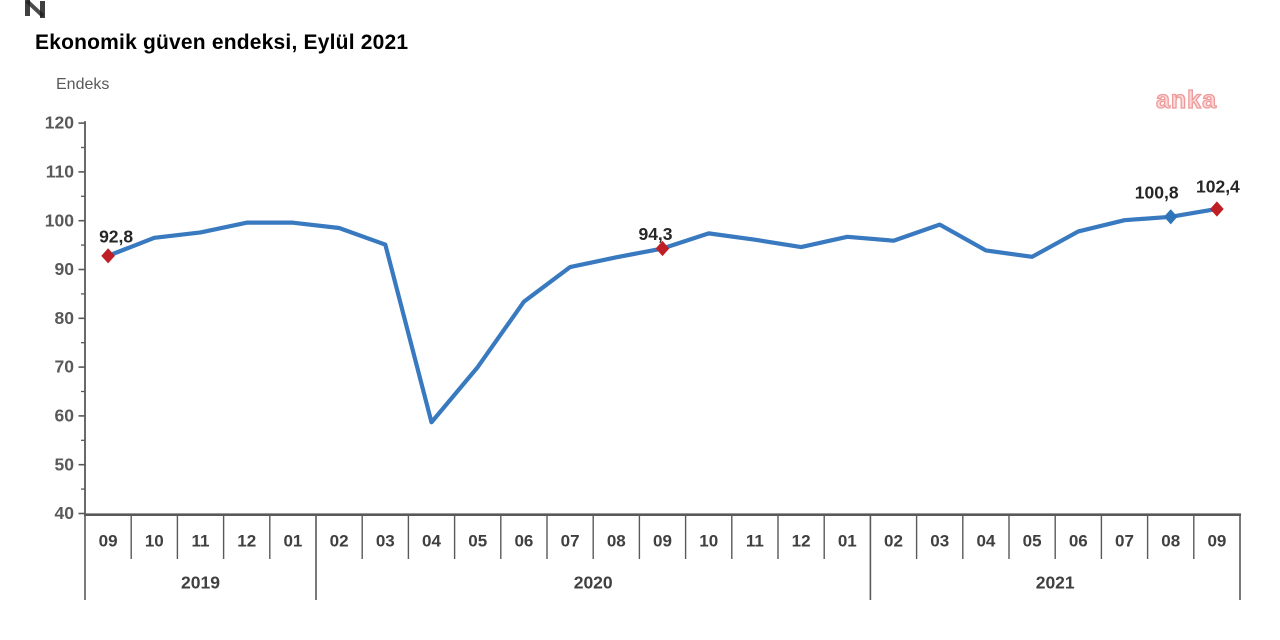  What do you see at coordinates (83, 84) in the screenshot?
I see `y-axis-title: Endeks` at bounding box center [83, 84].